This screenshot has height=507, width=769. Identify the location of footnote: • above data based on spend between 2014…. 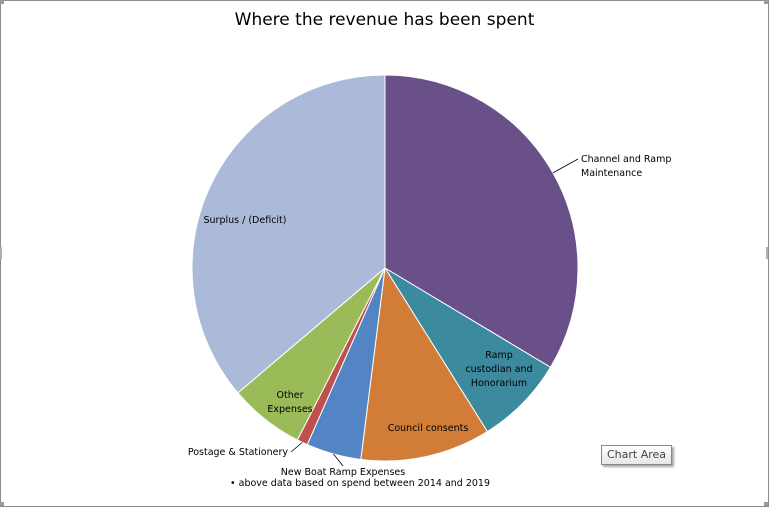
(360, 483).